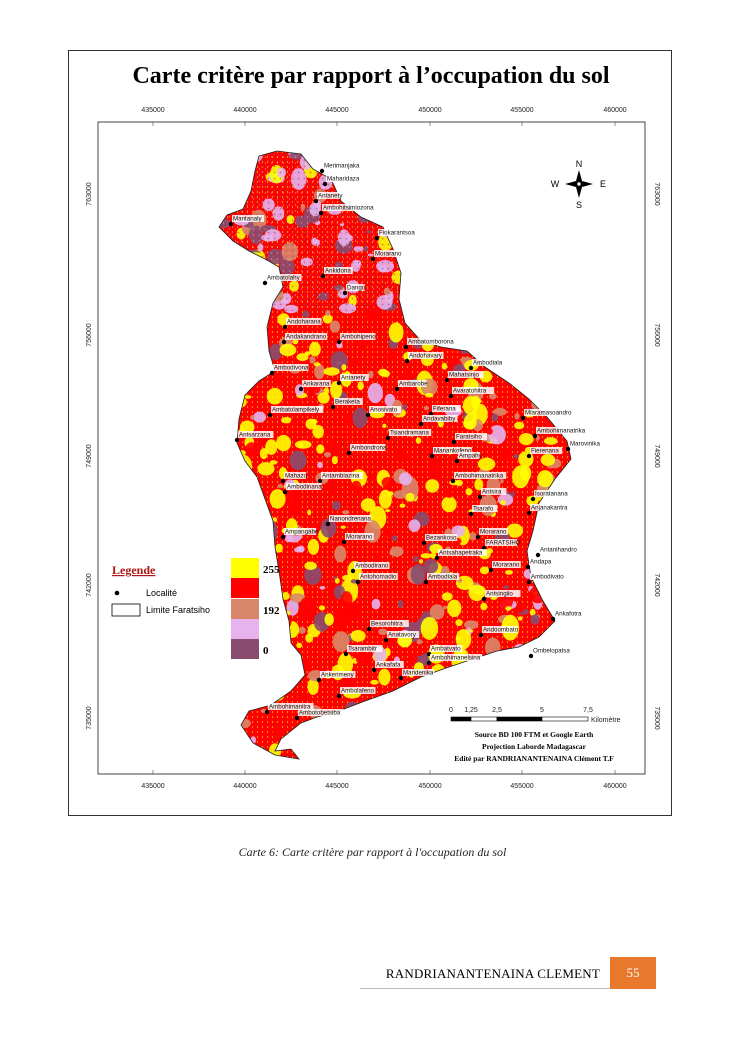 The image size is (745, 1053). What do you see at coordinates (302, 532) in the screenshot?
I see `locality-label: Ampangabe` at bounding box center [302, 532].